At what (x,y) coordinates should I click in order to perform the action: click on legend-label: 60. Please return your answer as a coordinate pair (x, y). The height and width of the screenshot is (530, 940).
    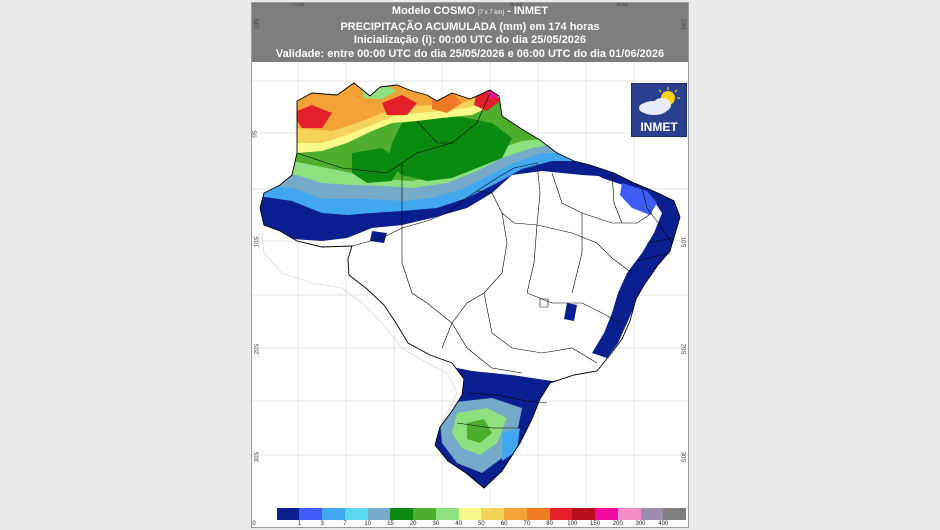
    Looking at the image, I should click on (504, 524).